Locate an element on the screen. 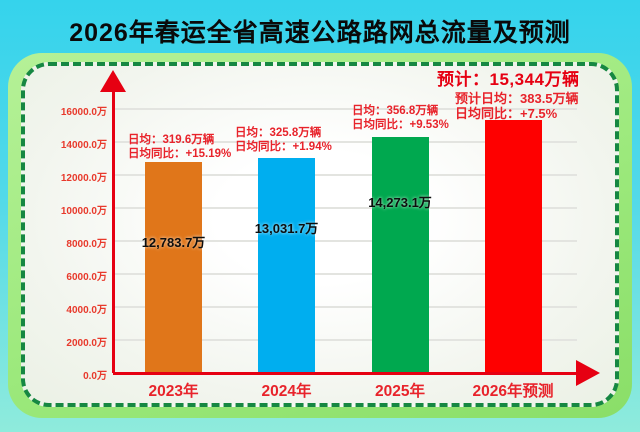  bar-value-label: 12,783.7万 is located at coordinates (173, 242).